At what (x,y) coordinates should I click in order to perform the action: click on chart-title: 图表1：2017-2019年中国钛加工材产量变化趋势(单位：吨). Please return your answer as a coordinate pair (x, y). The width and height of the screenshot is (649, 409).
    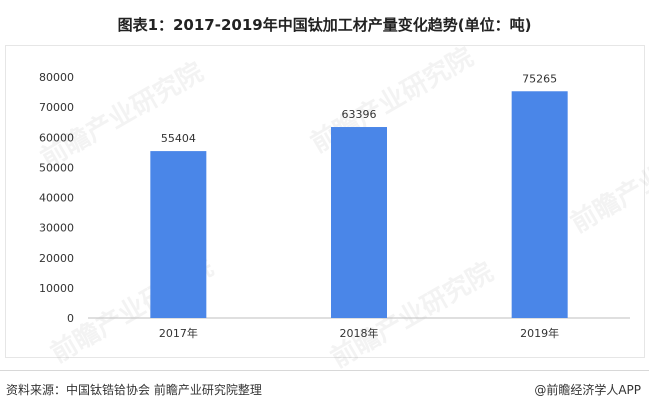
    Looking at the image, I should click on (324, 25).